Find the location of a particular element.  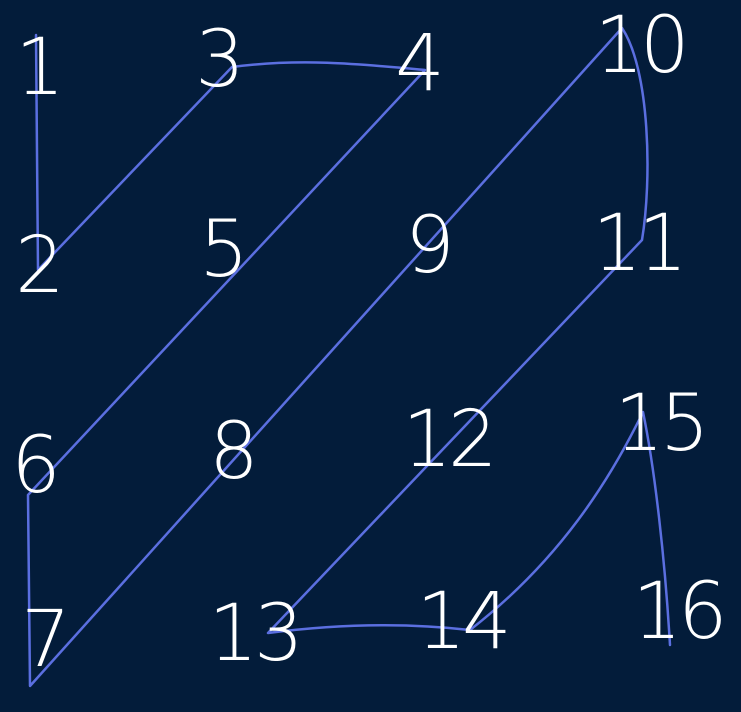

number-2: 2 is located at coordinates (40, 266).